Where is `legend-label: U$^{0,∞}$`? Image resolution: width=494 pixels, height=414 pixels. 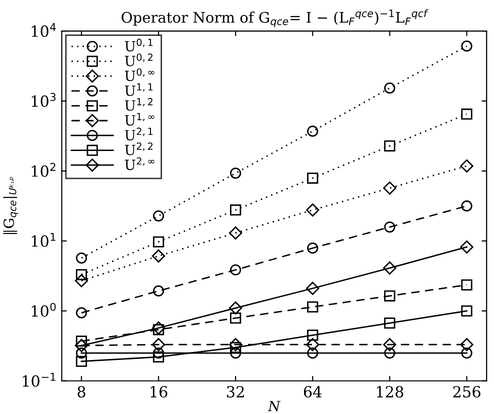
legend-label: U$^{0,∞}$ is located at coordinates (139, 75).